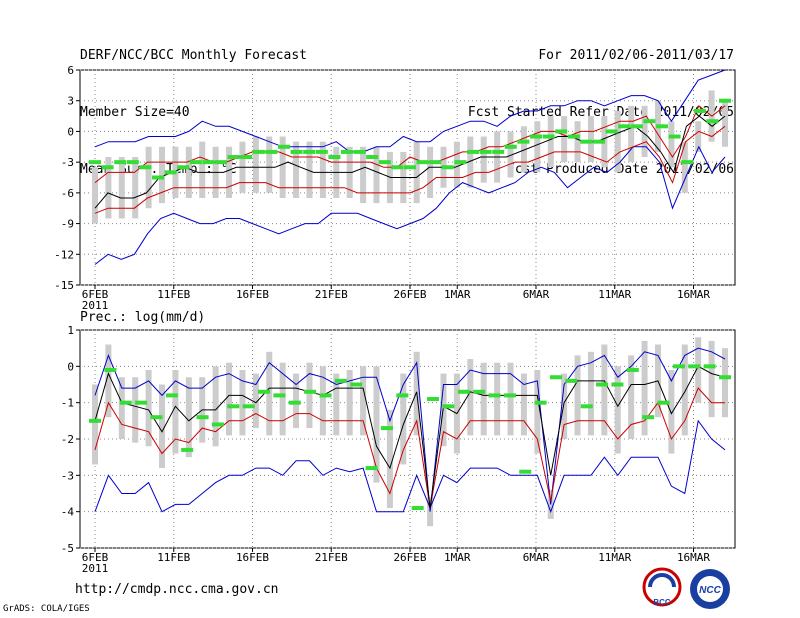  What do you see at coordinates (67, 224) in the screenshot?
I see `temp-ytick-label: -9` at bounding box center [67, 224].